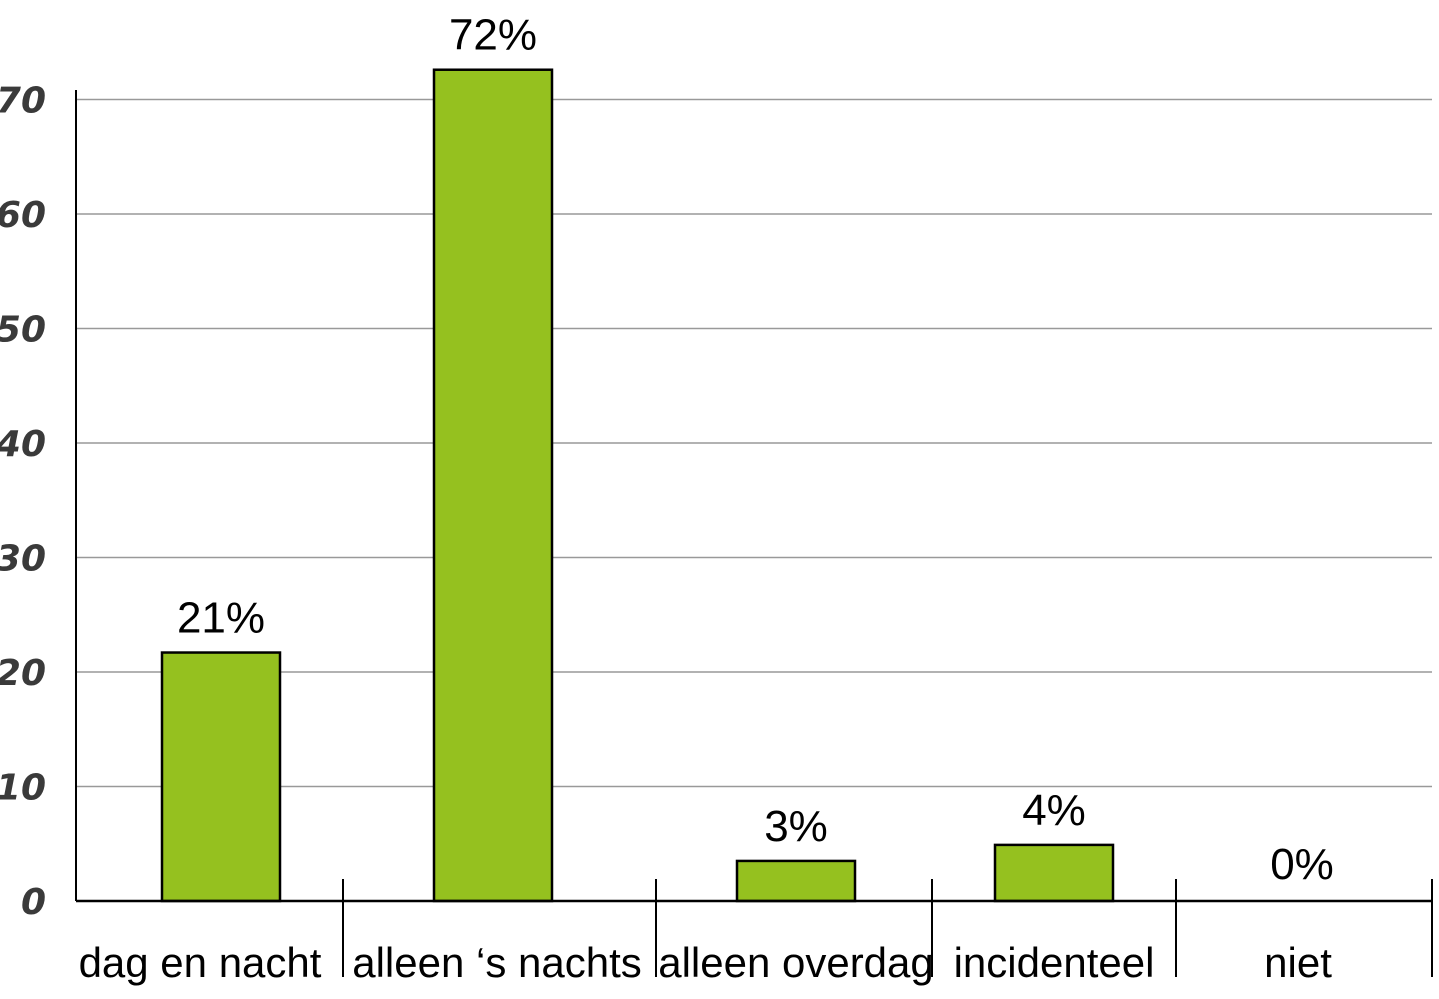 This screenshot has width=1439, height=999. What do you see at coordinates (23, 788) in the screenshot?
I see `y-tick-label: 10` at bounding box center [23, 788].